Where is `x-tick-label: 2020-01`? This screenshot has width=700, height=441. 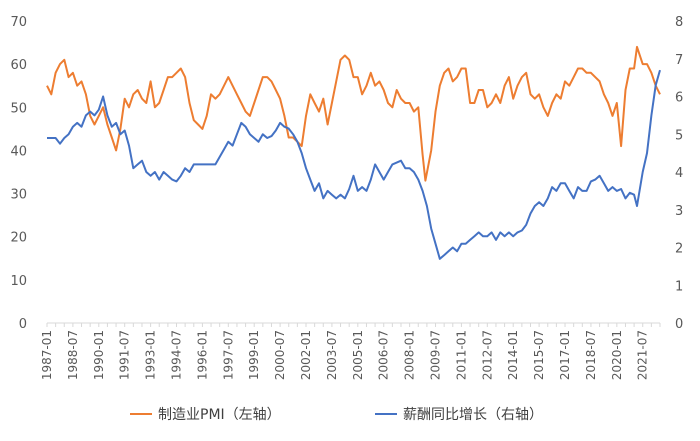
x-tick-label: 2020-01 is located at coordinates (617, 355).